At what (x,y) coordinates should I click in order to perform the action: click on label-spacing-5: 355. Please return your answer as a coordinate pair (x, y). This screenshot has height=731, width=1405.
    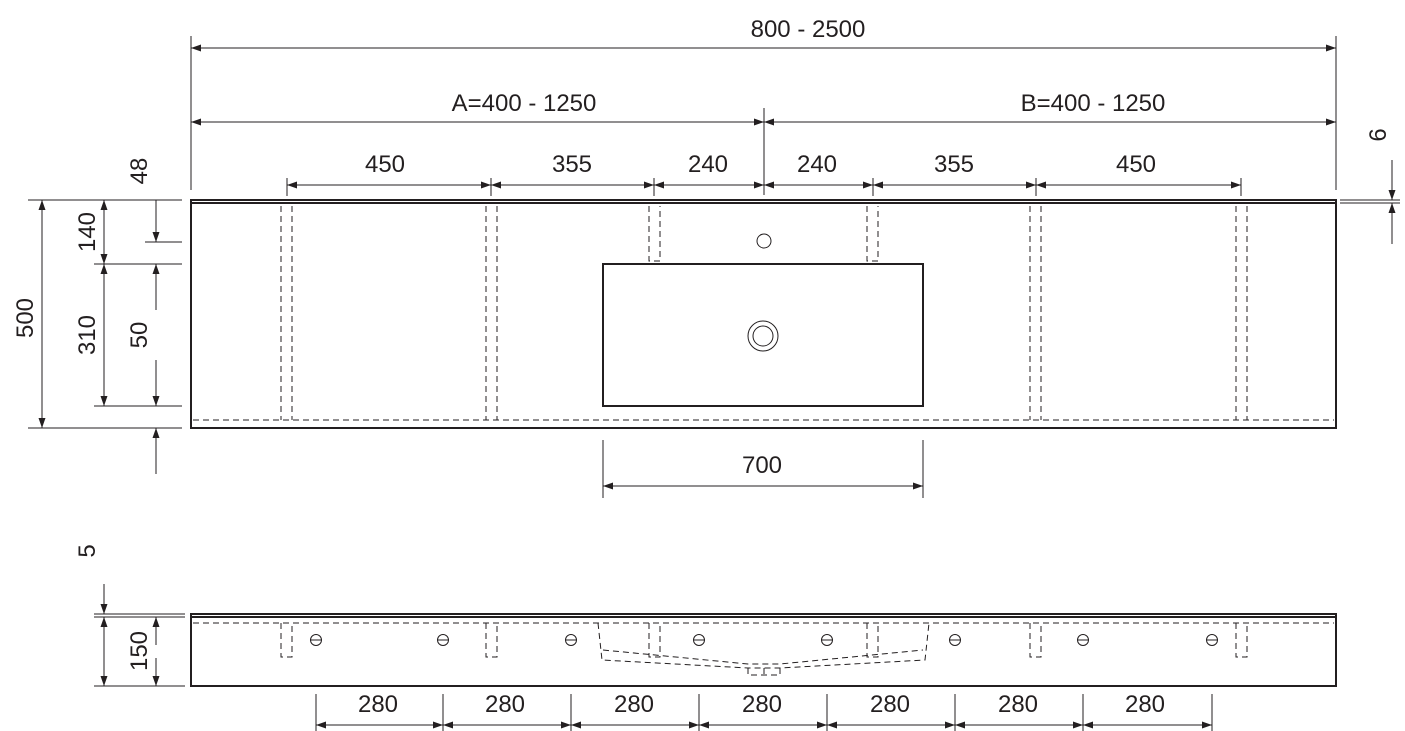
    Looking at the image, I should click on (954, 164).